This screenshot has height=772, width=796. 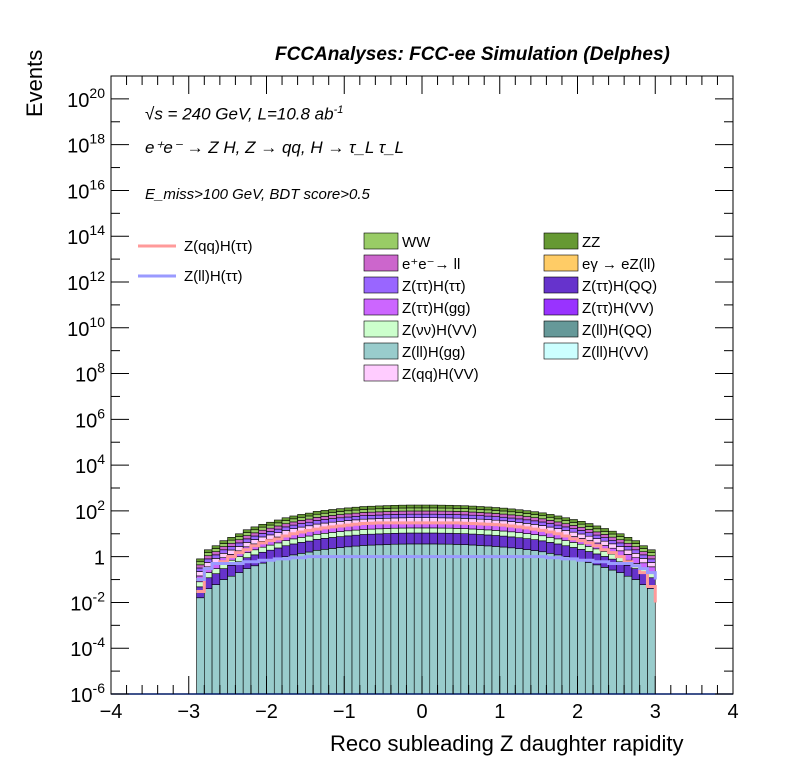 What do you see at coordinates (87, 693) in the screenshot?
I see `y-tick-label-0: 10⁻⁶` at bounding box center [87, 693].